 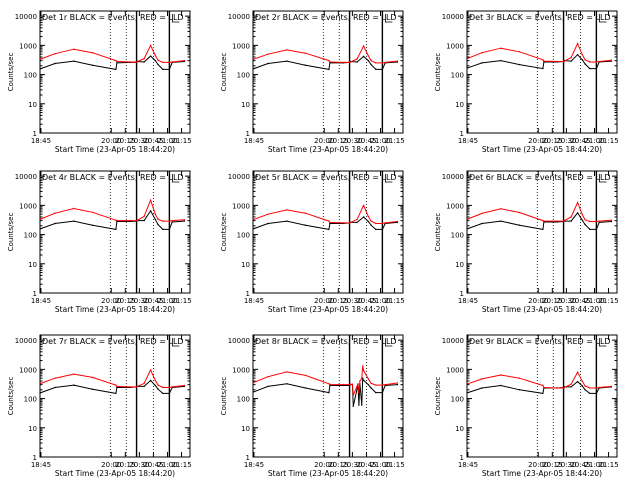 I want to click on x-tick-label: 20:00, so click(x=111, y=465).